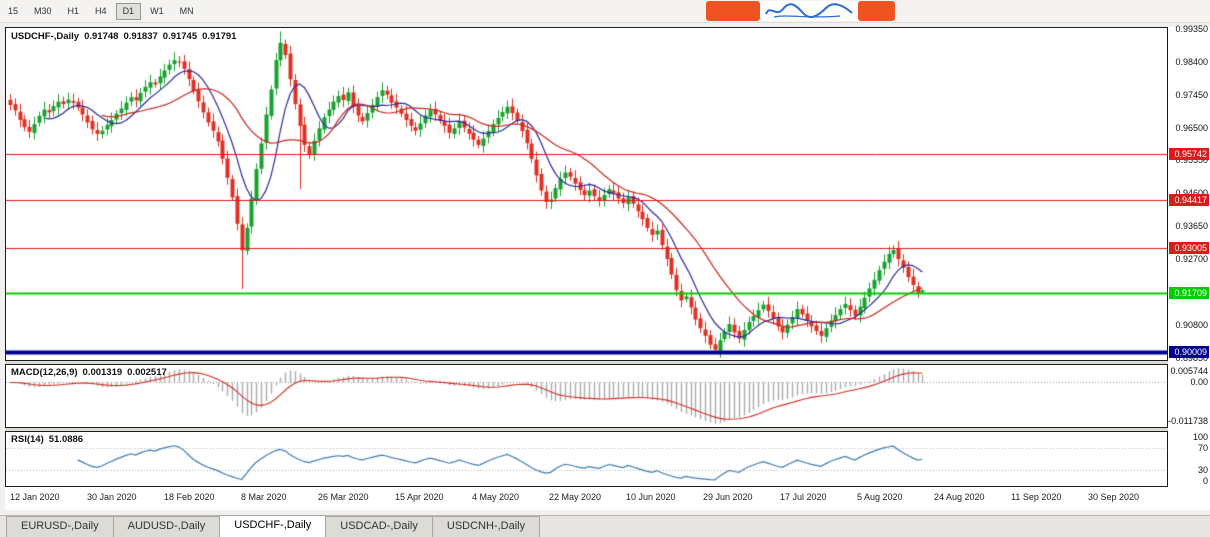  I want to click on macd-axis-bottom-label: -0.011738, so click(1188, 421).